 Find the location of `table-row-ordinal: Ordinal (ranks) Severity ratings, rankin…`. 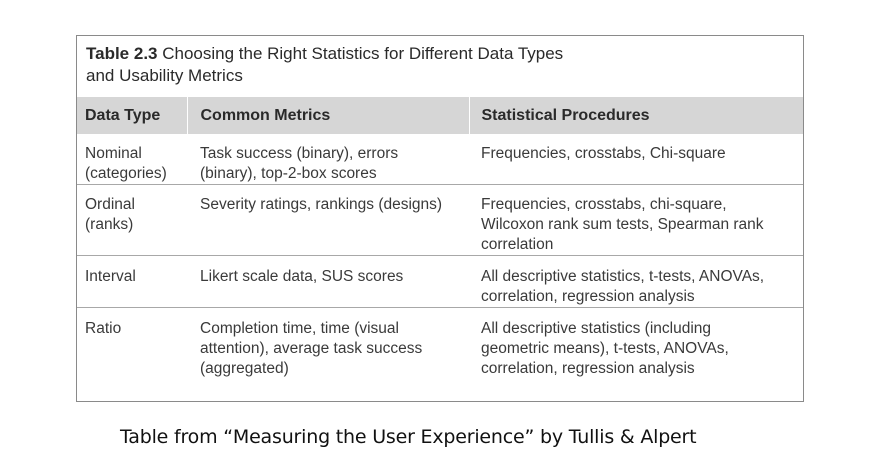

table-row-ordinal: Ordinal (ranks) Severity ratings, rankin… is located at coordinates (440, 220).